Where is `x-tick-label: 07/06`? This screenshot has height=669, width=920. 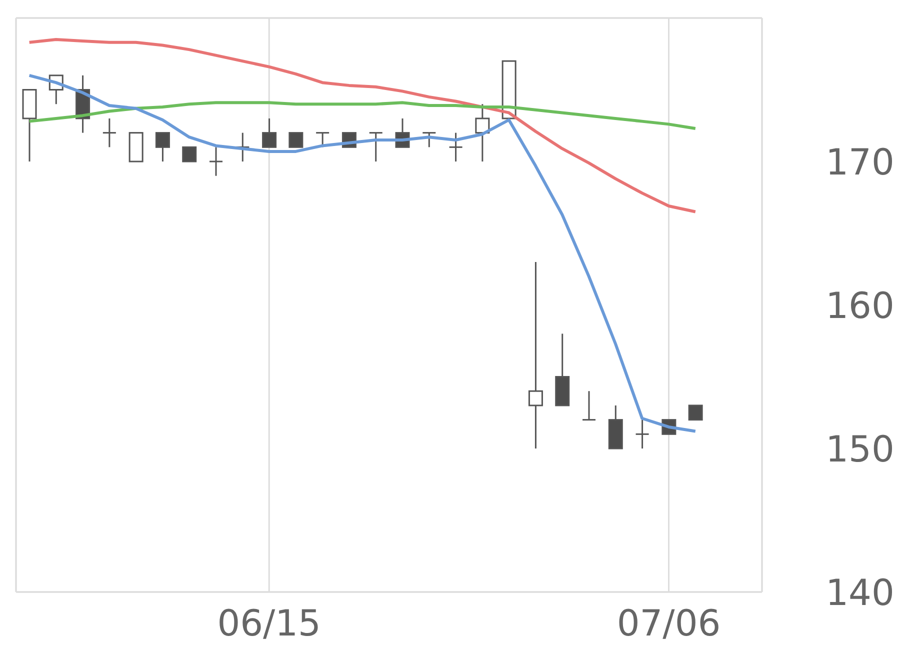
x-tick-label: 07/06 is located at coordinates (668, 624).